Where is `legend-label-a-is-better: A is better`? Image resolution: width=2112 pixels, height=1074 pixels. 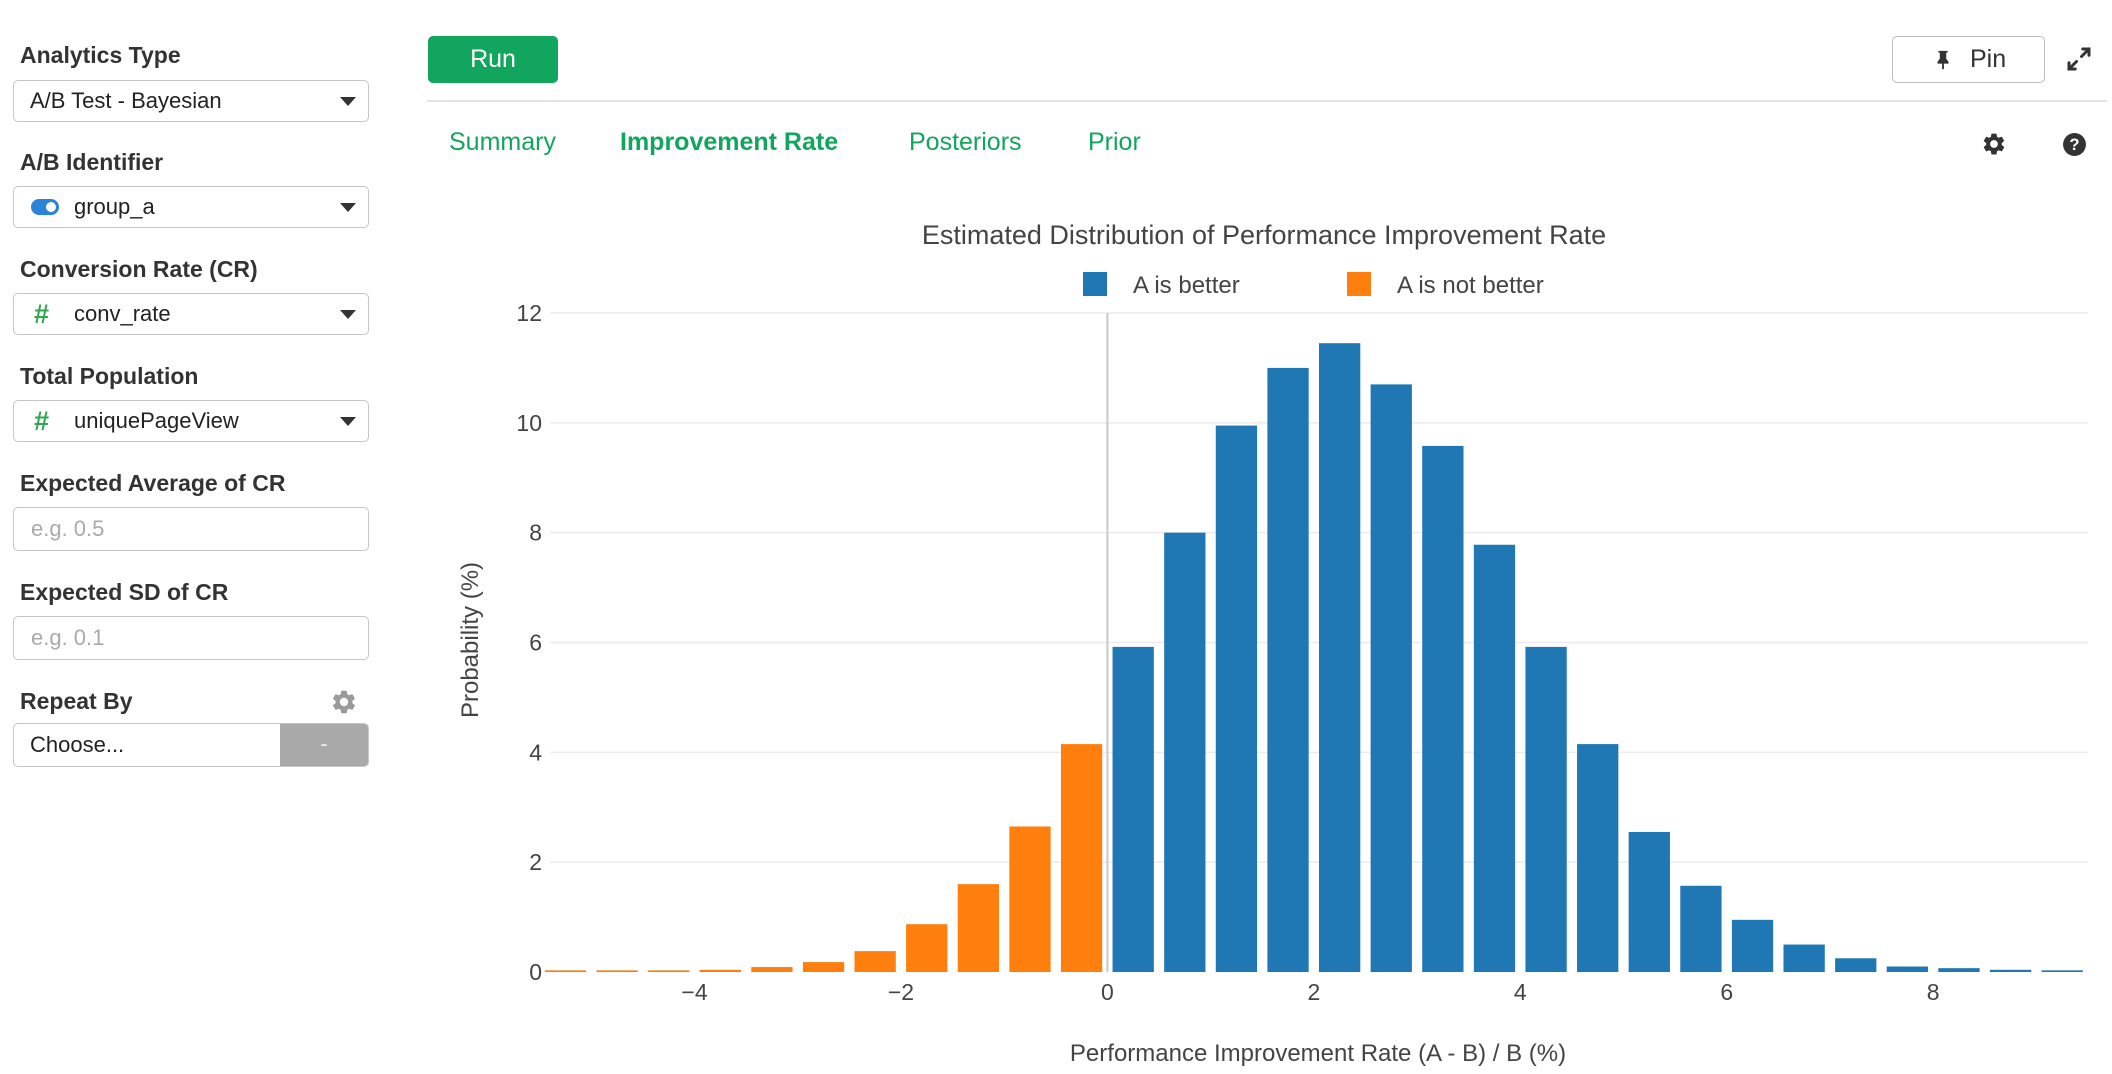 legend-label-a-is-better: A is better is located at coordinates (1186, 285).